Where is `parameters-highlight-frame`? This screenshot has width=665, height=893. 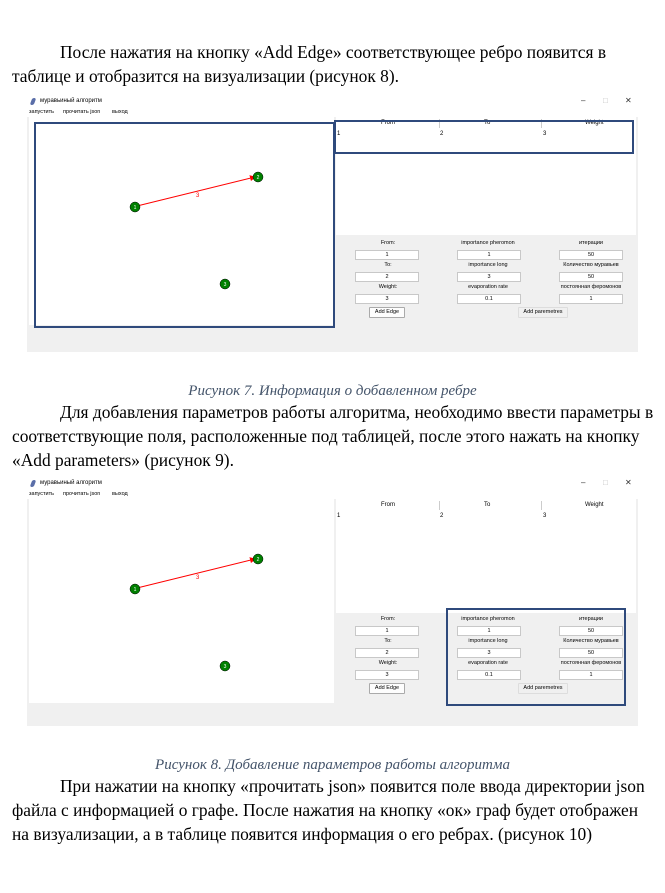
parameters-highlight-frame is located at coordinates (536, 657).